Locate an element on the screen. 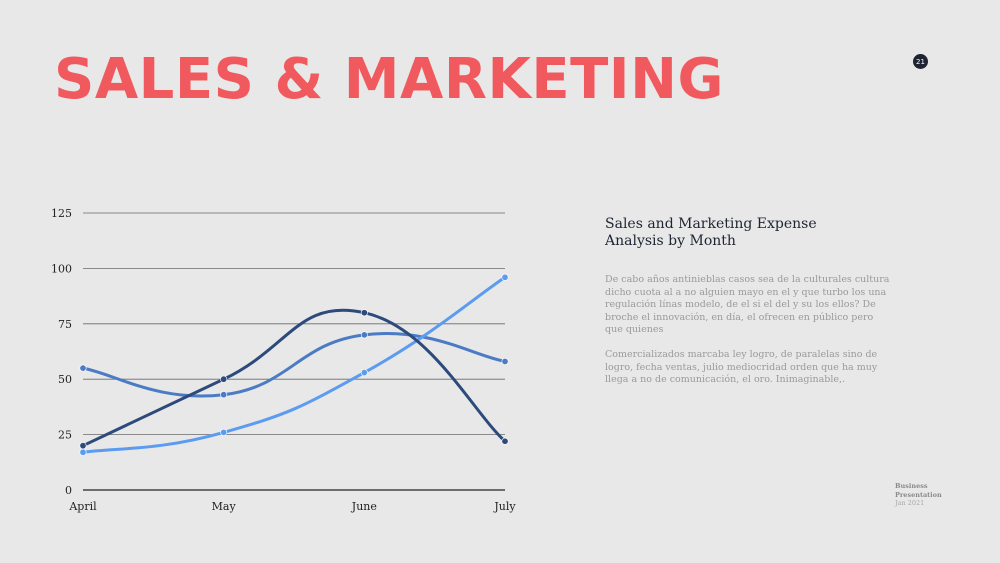  x-tick-label: July is located at coordinates (504, 506).